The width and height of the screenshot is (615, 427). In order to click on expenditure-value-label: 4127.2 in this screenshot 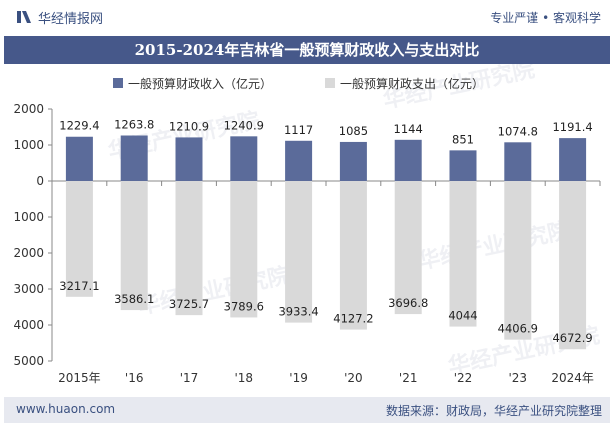, I will do `click(353, 319)`.